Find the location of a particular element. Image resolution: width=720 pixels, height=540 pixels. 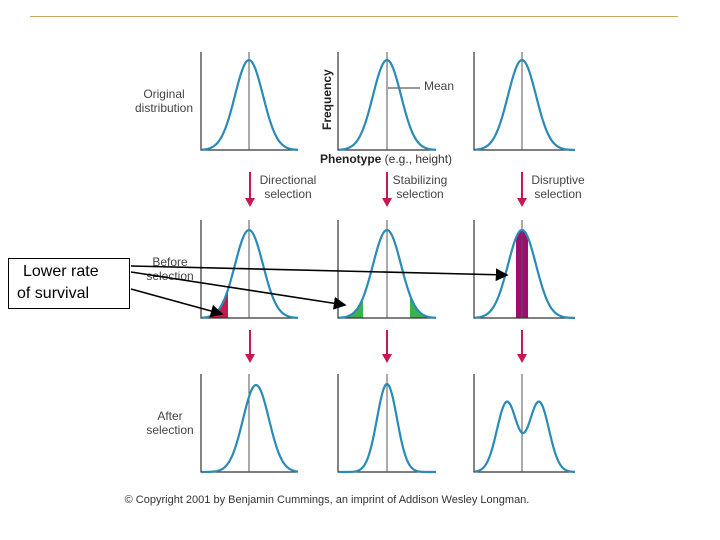

selection-arrow-disruptive is located at coordinates (522, 189).